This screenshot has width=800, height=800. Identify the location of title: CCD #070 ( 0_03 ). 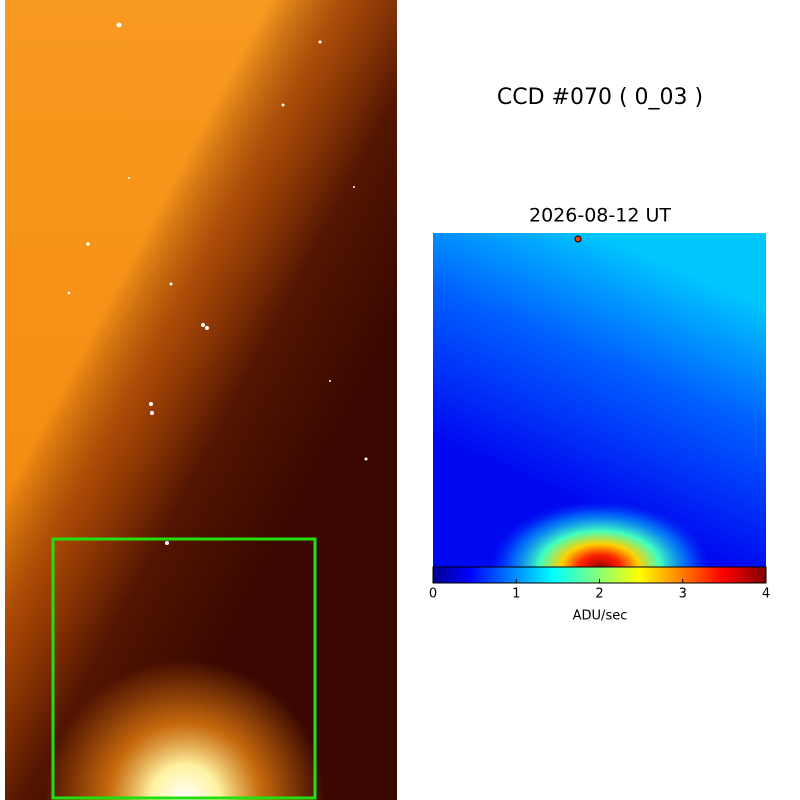
(600, 97).